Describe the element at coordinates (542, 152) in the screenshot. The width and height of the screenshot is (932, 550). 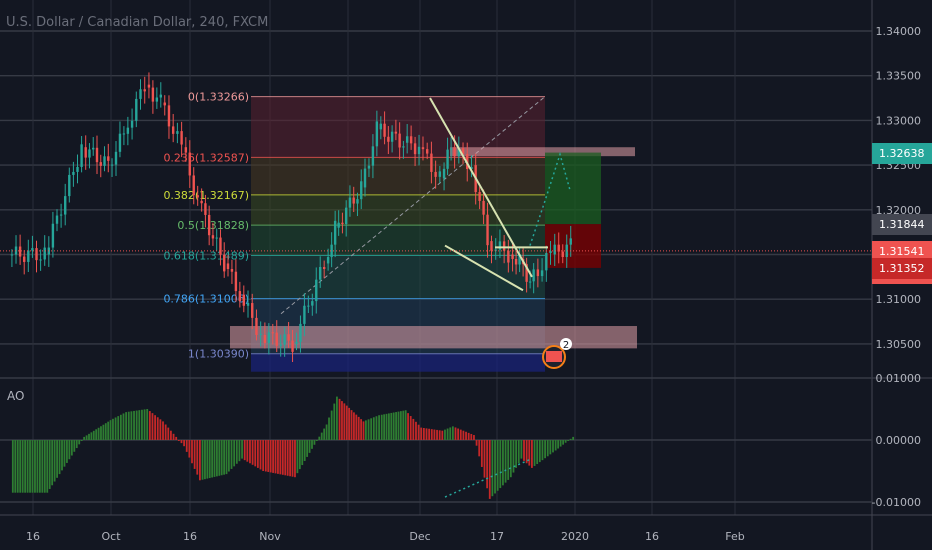
I see `supply-zone` at that location.